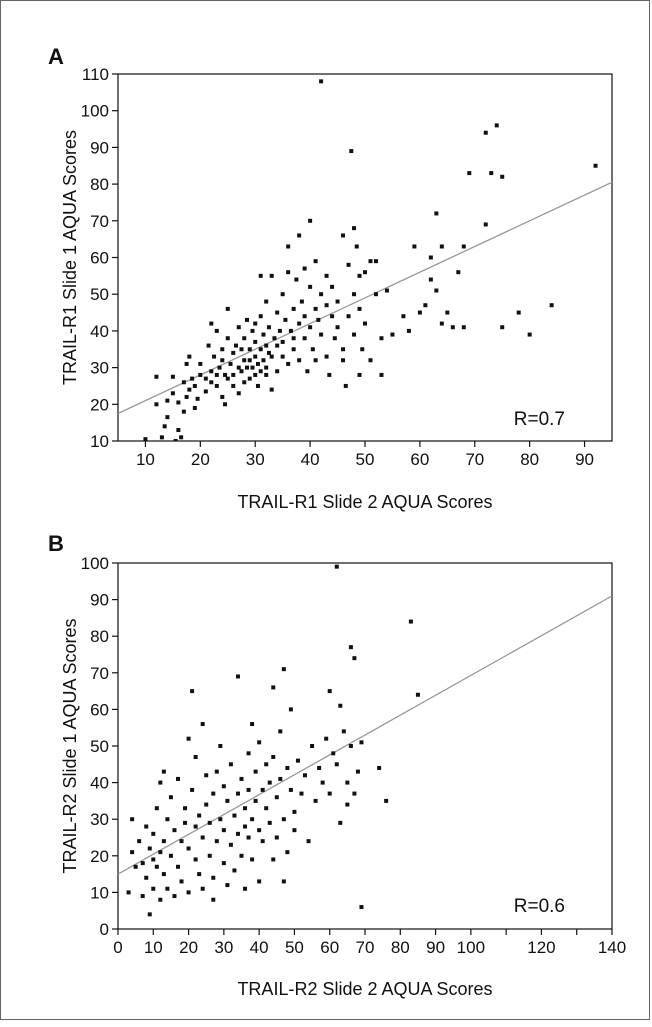 Image resolution: width=652 pixels, height=1027 pixels. Describe the element at coordinates (329, 947) in the screenshot. I see `x-tick-label: 60` at that location.